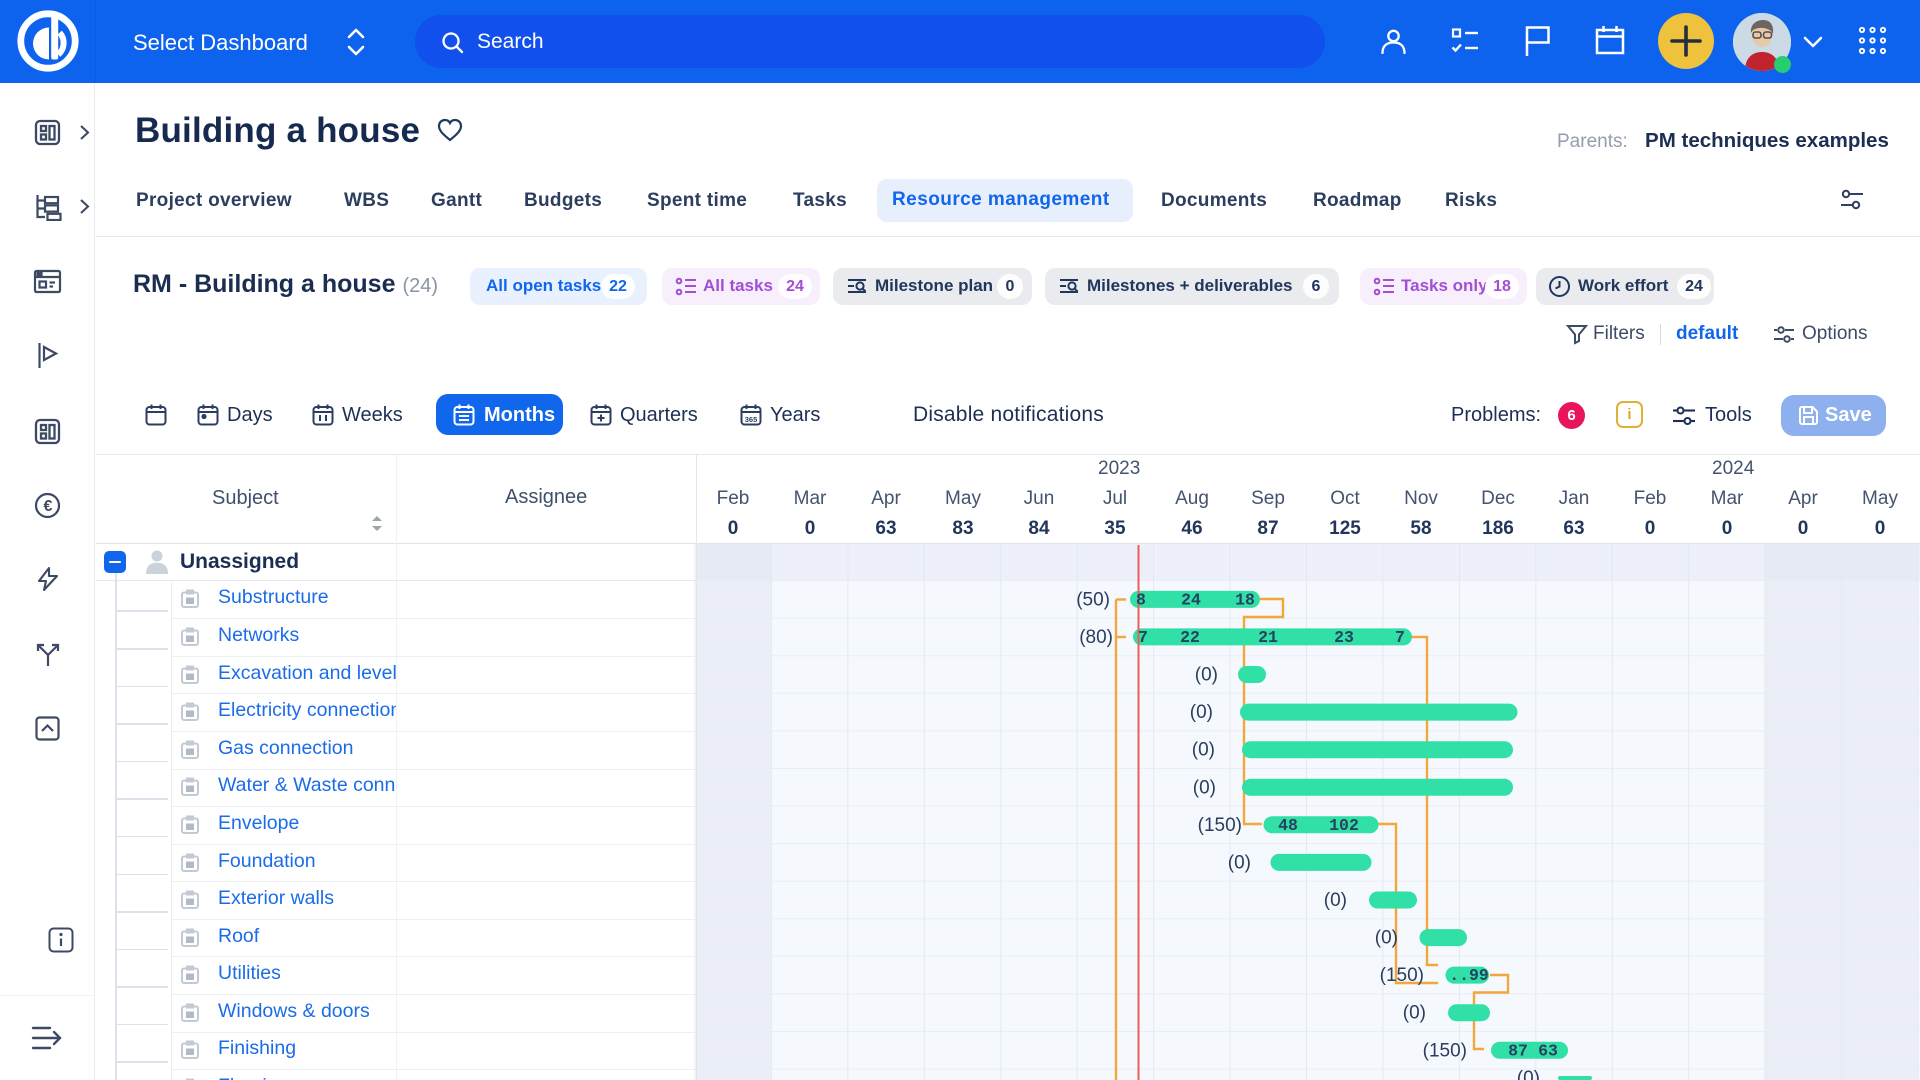 This screenshot has width=1920, height=1080. What do you see at coordinates (1288, 825) in the screenshot?
I see `svg-text: 48` at bounding box center [1288, 825].